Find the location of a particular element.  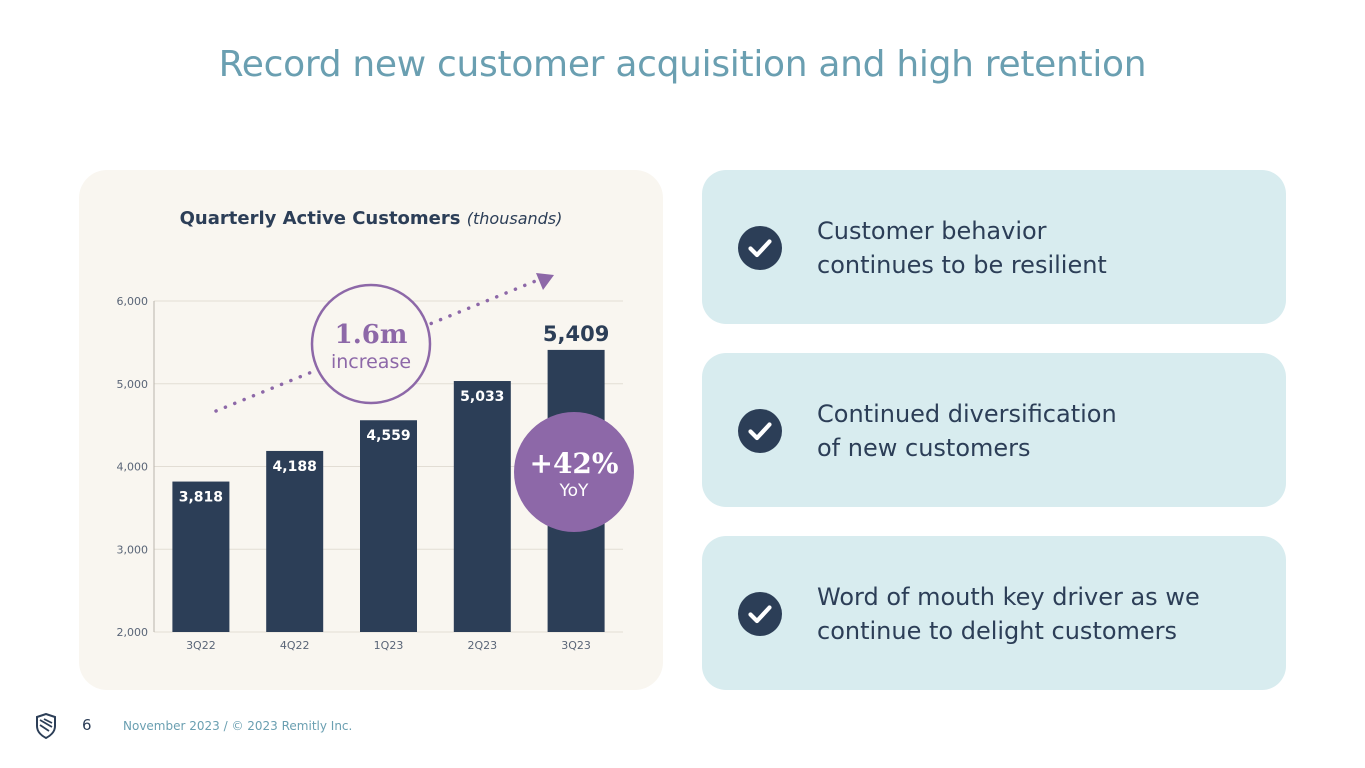

highlight-line: Continued diversification is located at coordinates (967, 414).